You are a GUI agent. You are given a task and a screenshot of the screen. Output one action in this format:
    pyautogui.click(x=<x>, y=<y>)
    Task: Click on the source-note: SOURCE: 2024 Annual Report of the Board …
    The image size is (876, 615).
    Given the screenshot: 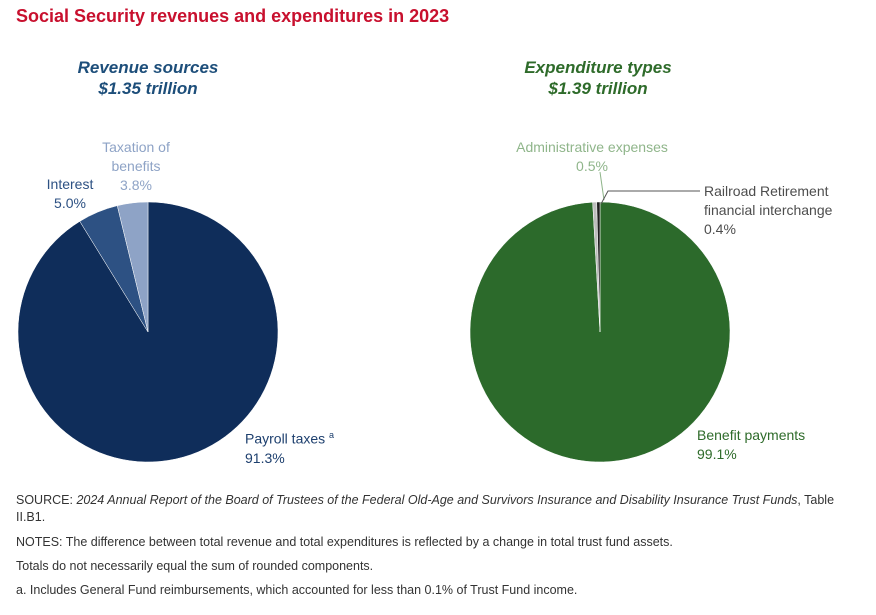 What is the action you would take?
    pyautogui.click(x=441, y=509)
    